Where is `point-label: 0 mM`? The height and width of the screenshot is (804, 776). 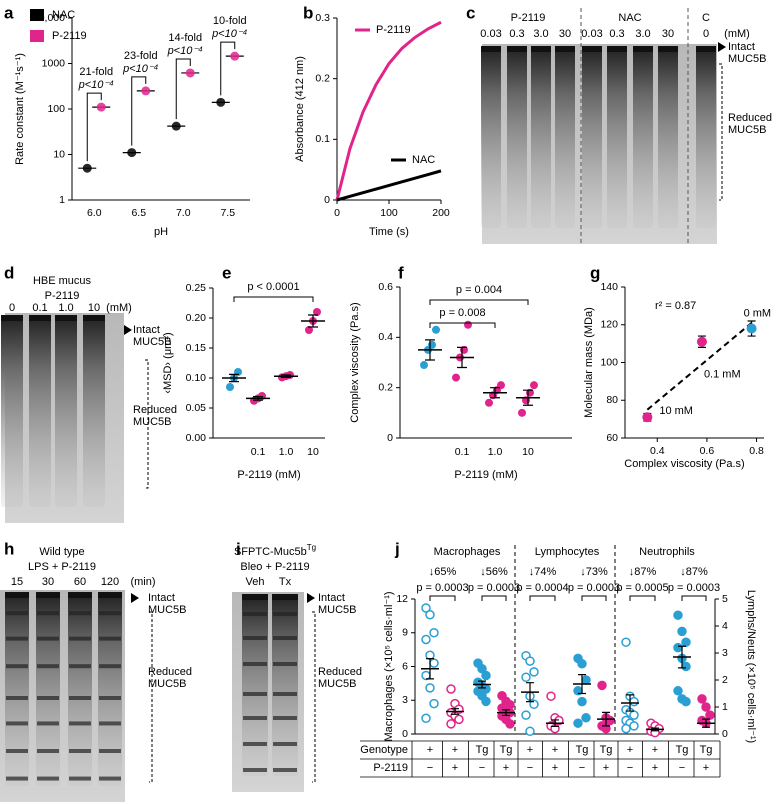
point-label: 0 mM is located at coordinates (758, 313).